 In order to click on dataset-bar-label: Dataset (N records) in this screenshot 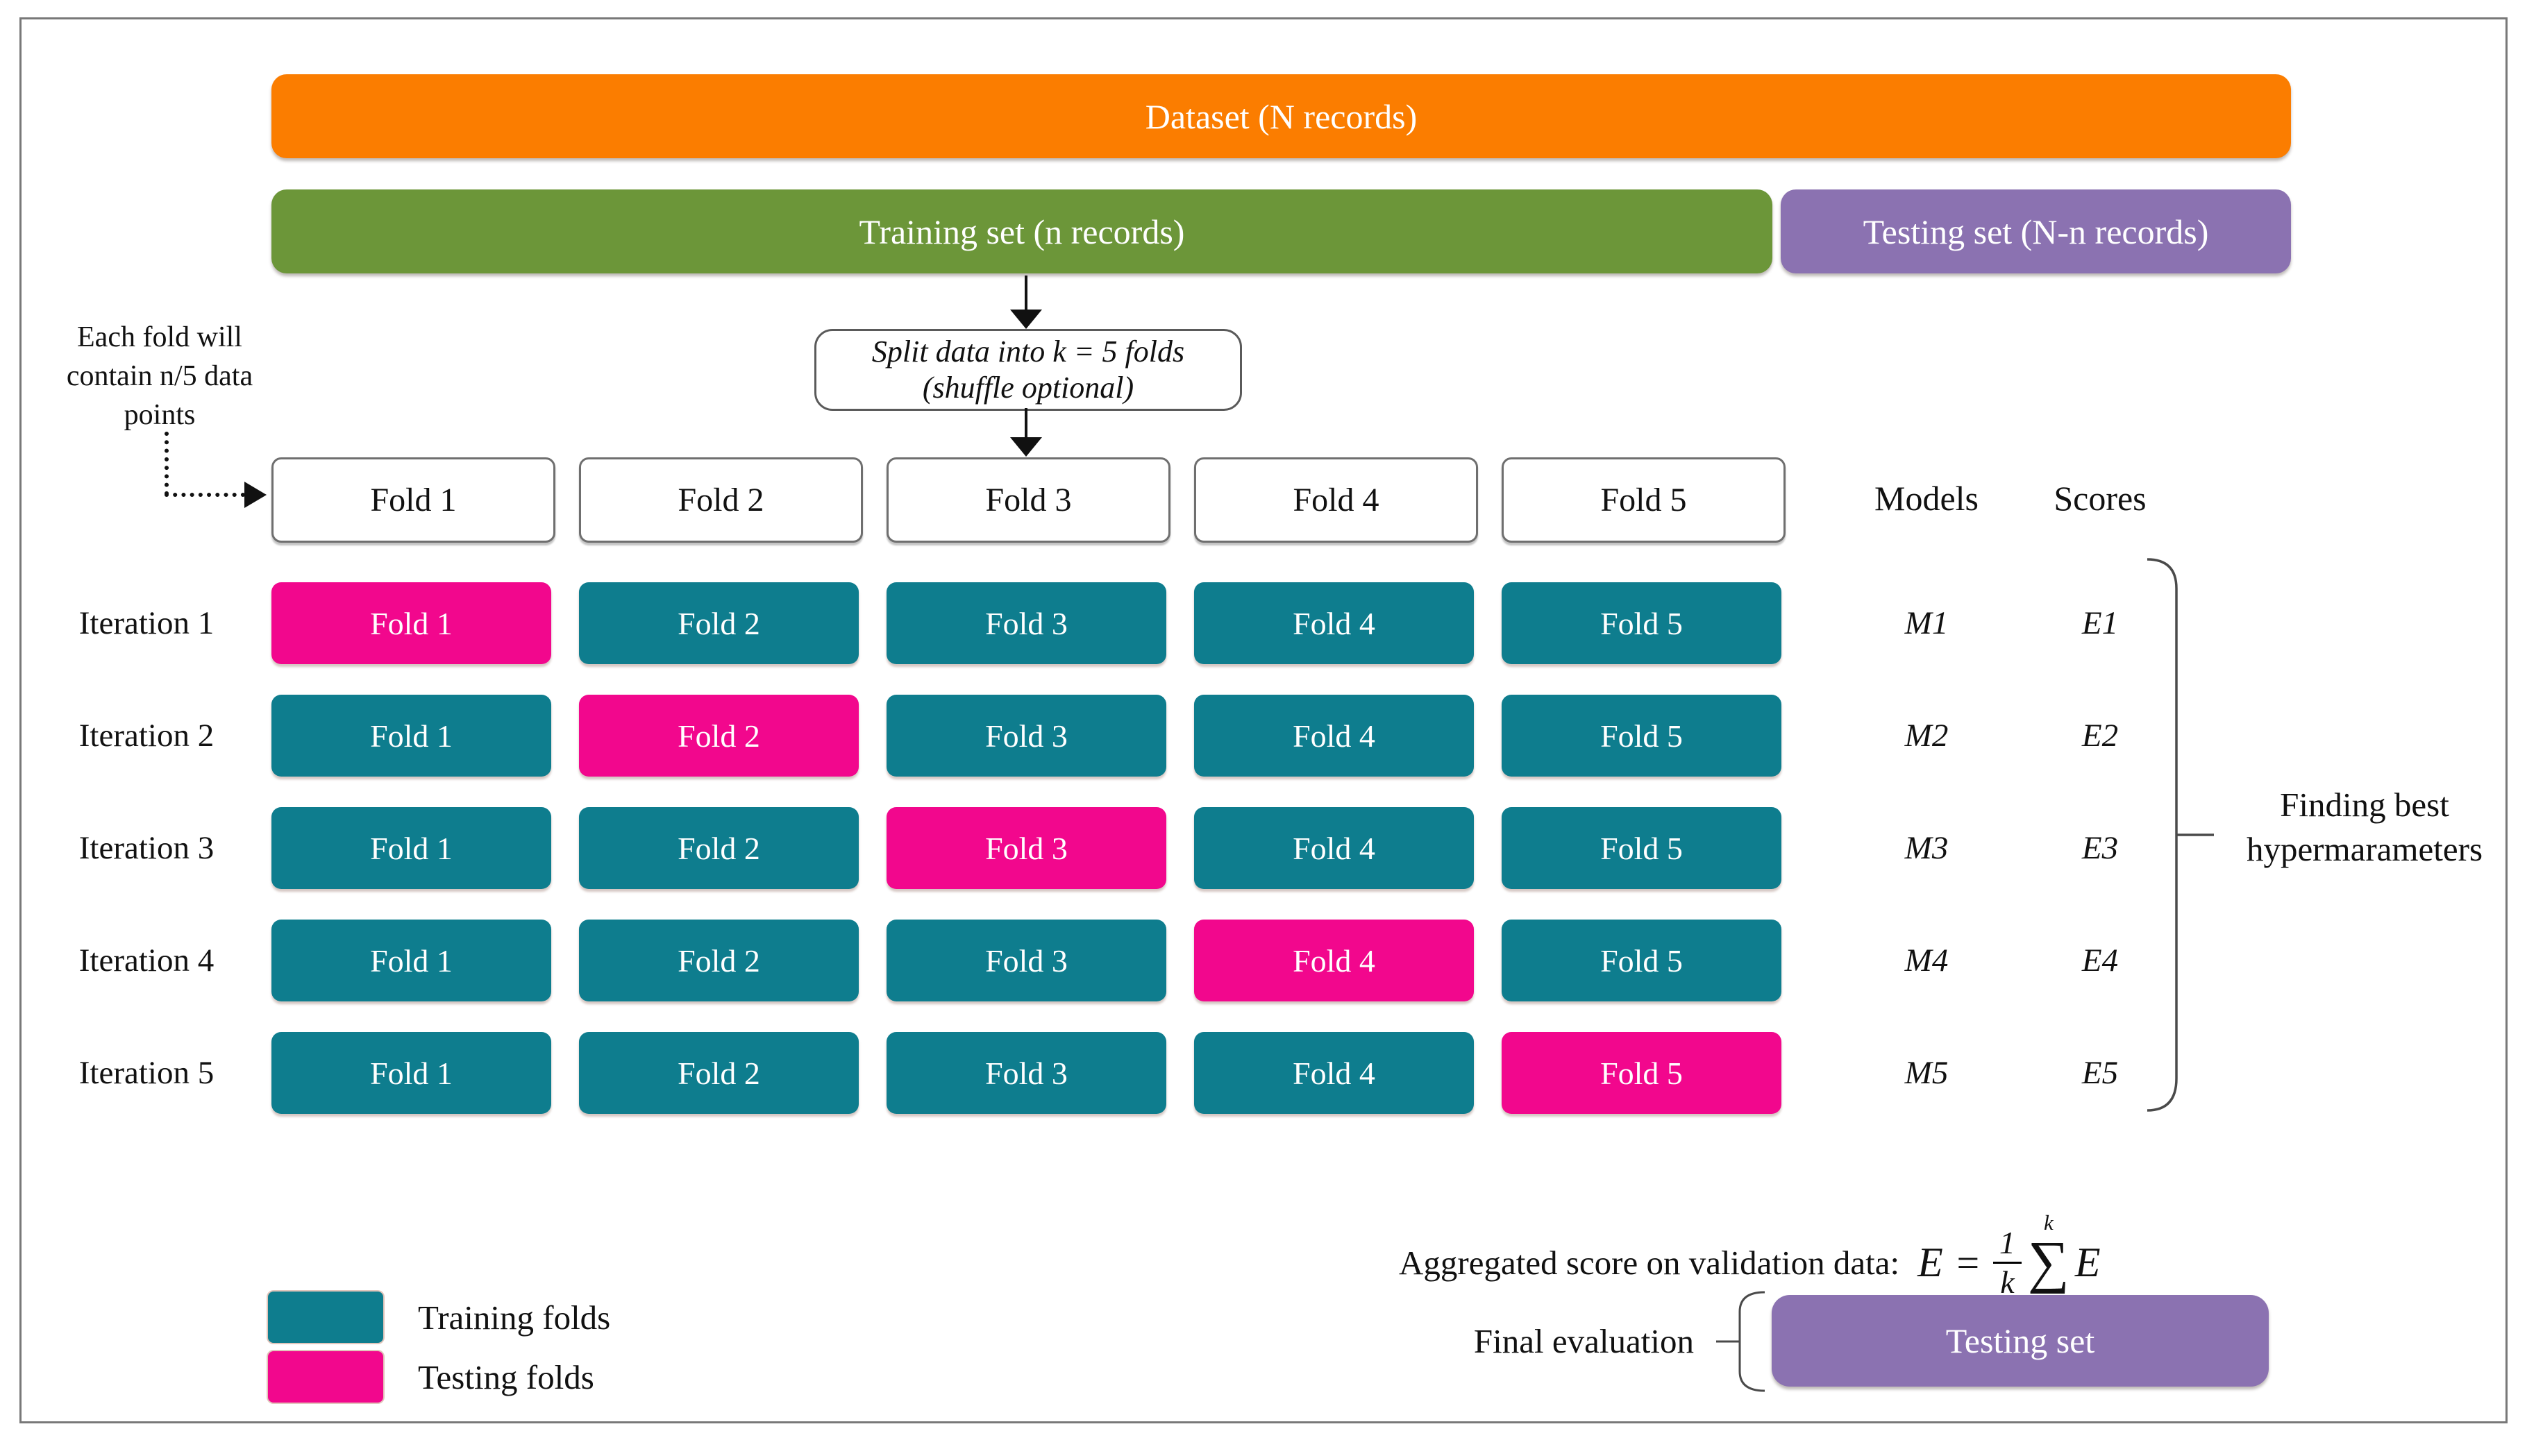, I will do `click(1281, 116)`.